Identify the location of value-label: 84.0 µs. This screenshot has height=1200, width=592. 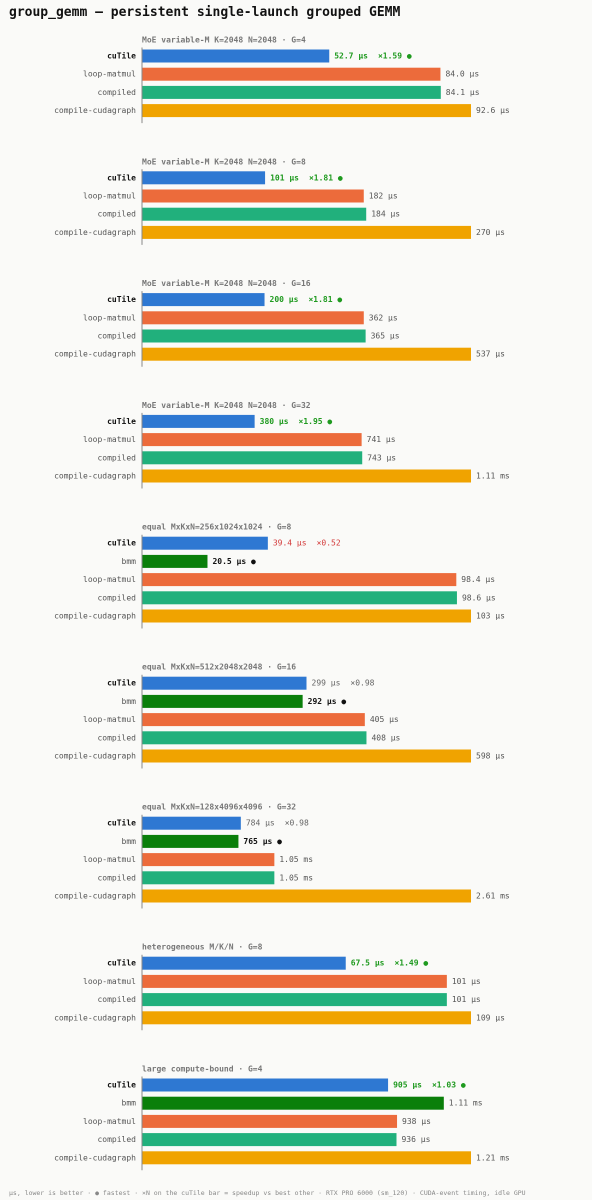
(462, 74).